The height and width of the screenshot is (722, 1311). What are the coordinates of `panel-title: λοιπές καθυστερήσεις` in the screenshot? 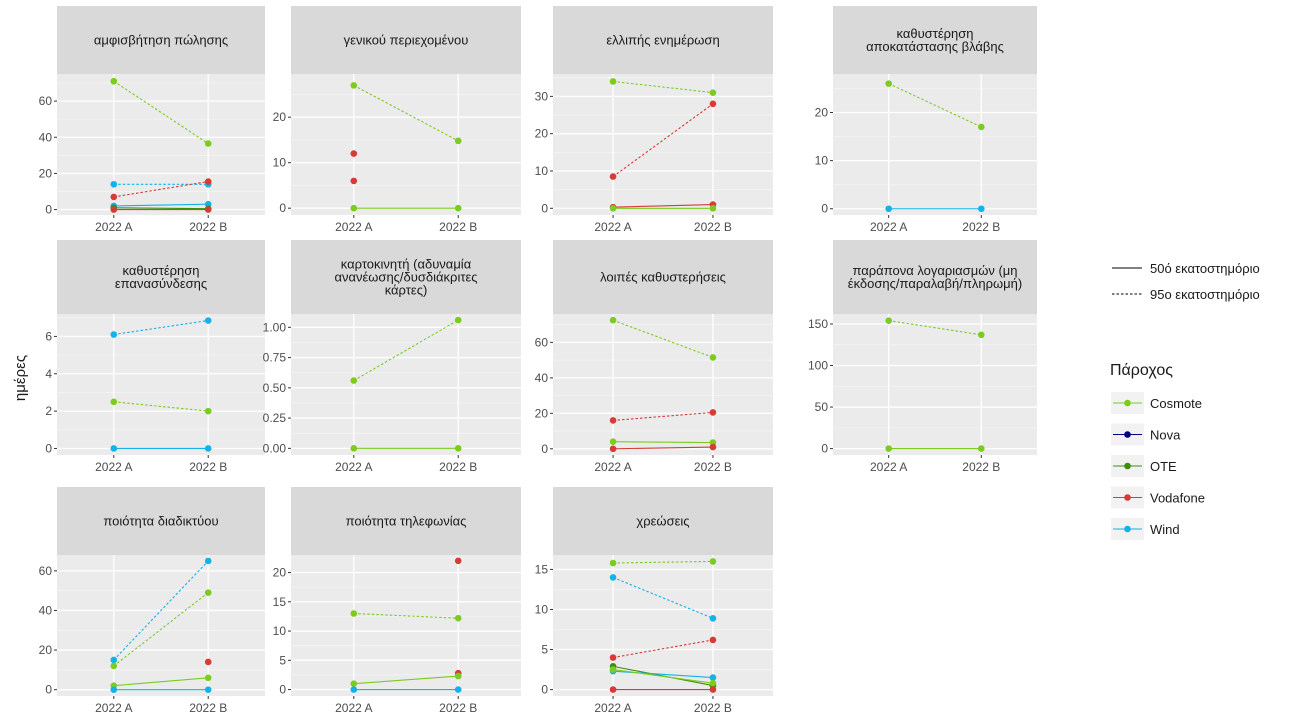 It's located at (663, 277).